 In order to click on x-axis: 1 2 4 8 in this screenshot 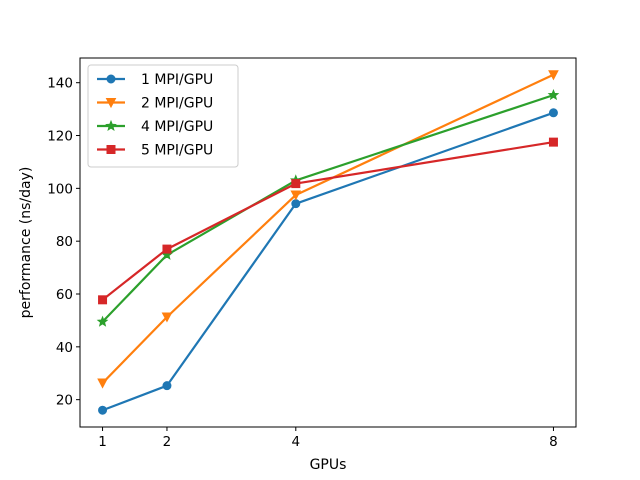, I will do `click(328, 438)`.